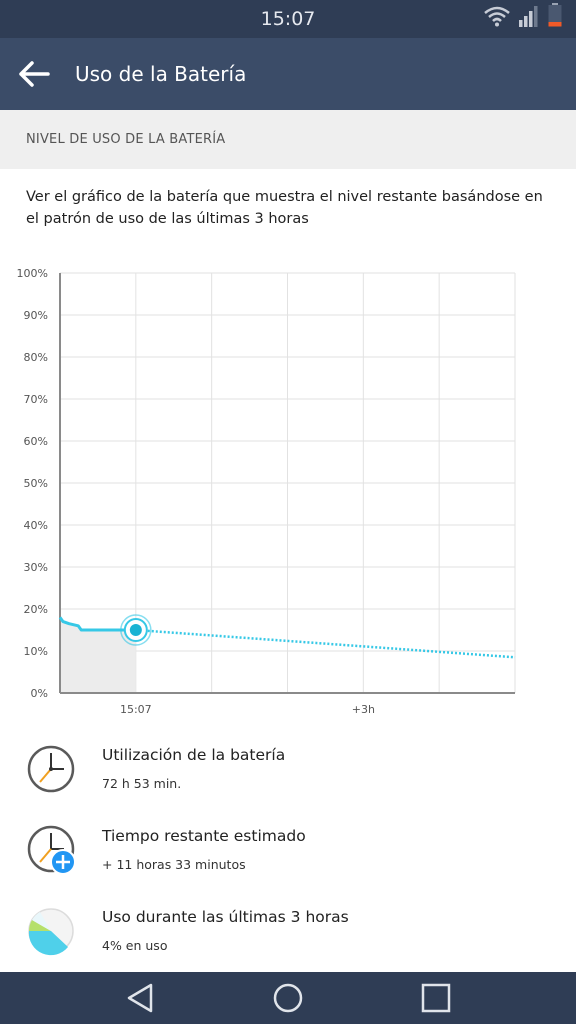 The image size is (576, 1024). What do you see at coordinates (288, 74) in the screenshot?
I see `app-bar: Uso de la Batería` at bounding box center [288, 74].